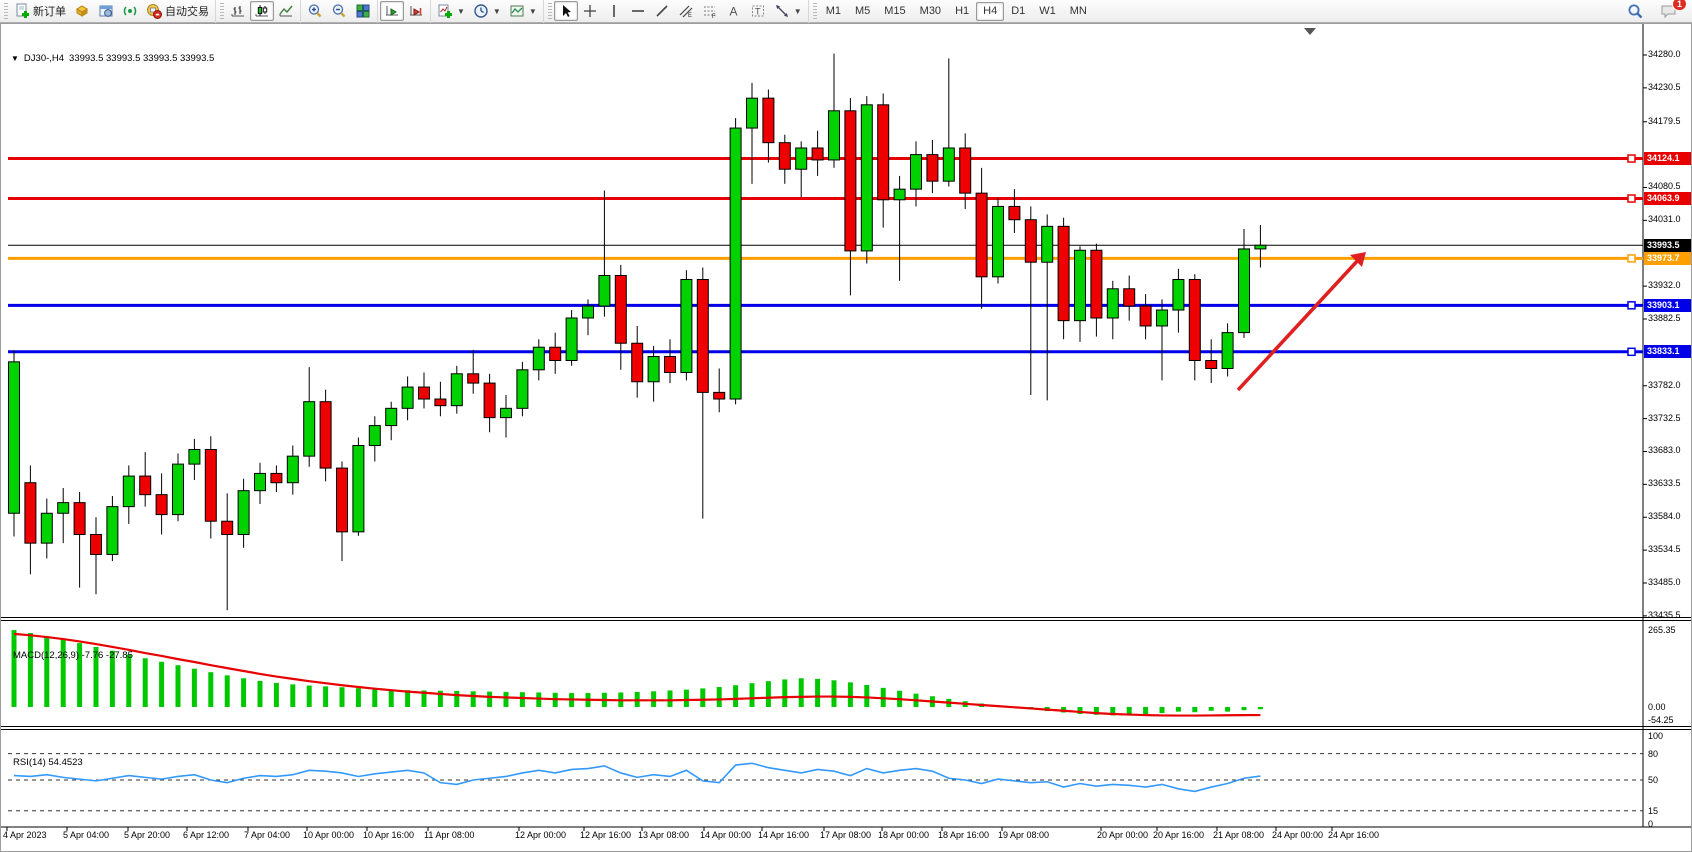 Image resolution: width=1692 pixels, height=852 pixels. I want to click on timeframe-button-d1: D1, so click(1018, 11).